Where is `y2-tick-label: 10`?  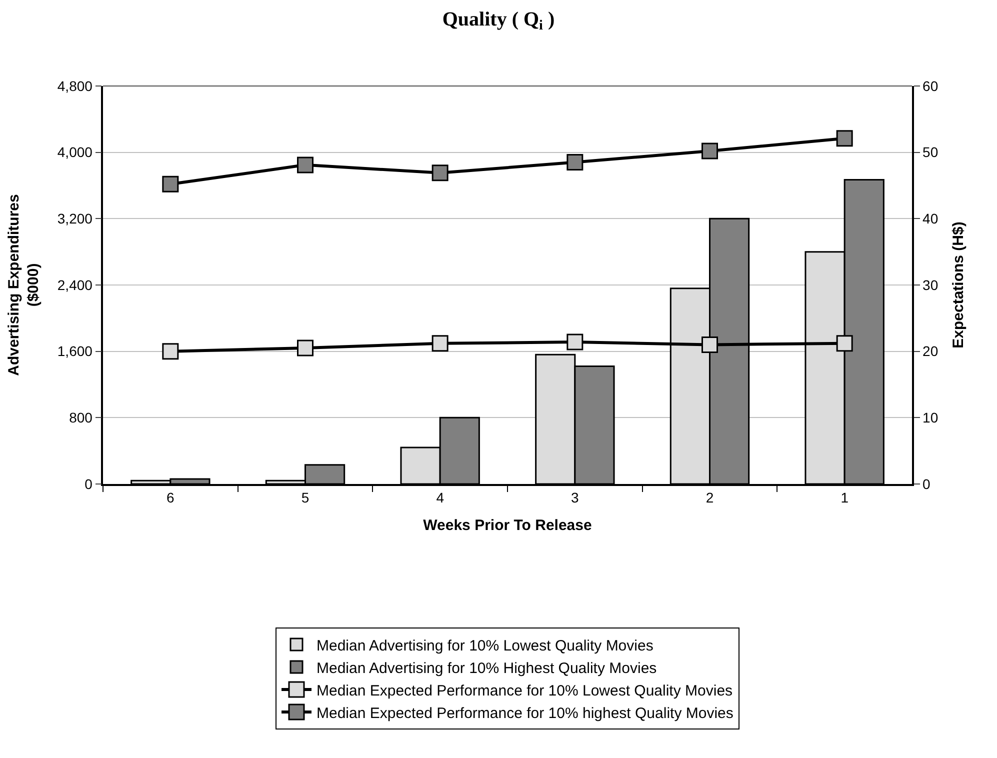
y2-tick-label: 10 is located at coordinates (930, 418).